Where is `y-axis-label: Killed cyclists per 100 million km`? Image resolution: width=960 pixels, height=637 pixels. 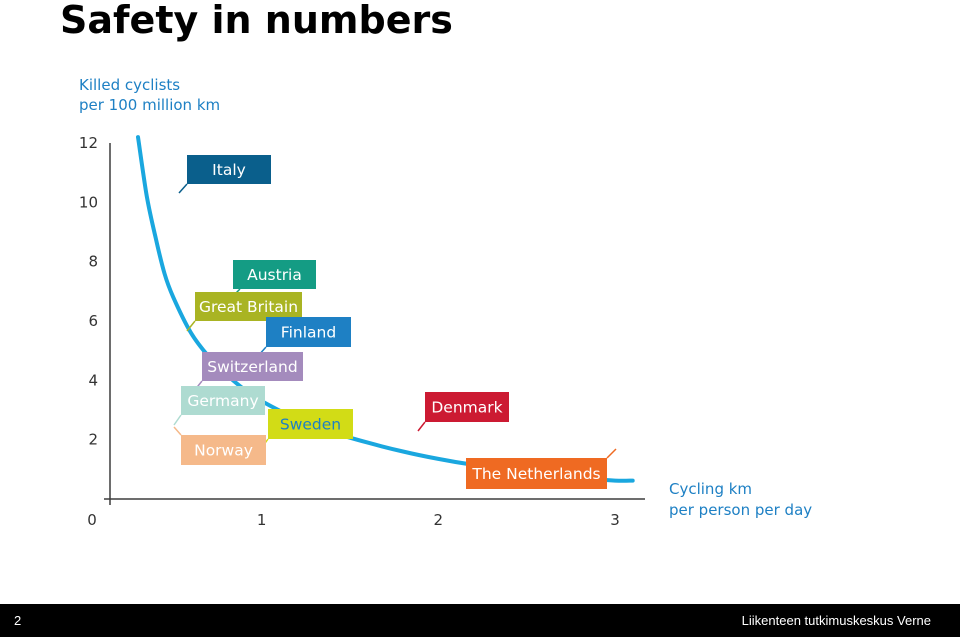 y-axis-label: Killed cyclists per 100 million km is located at coordinates (149, 95).